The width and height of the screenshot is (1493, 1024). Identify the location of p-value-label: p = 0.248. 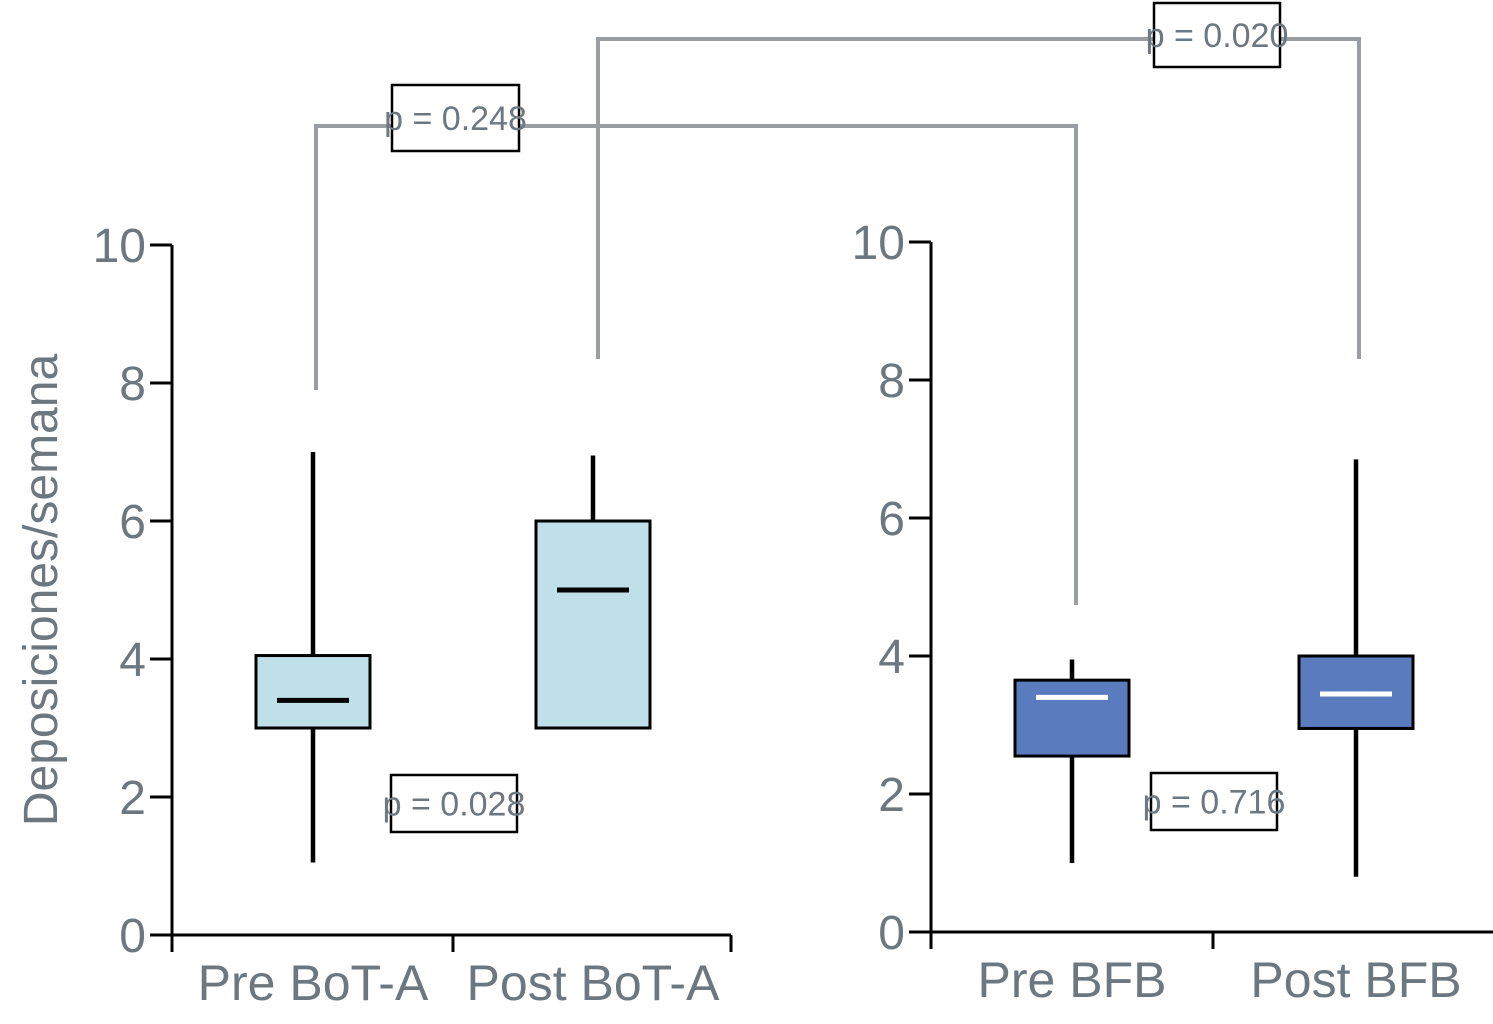
(455, 119).